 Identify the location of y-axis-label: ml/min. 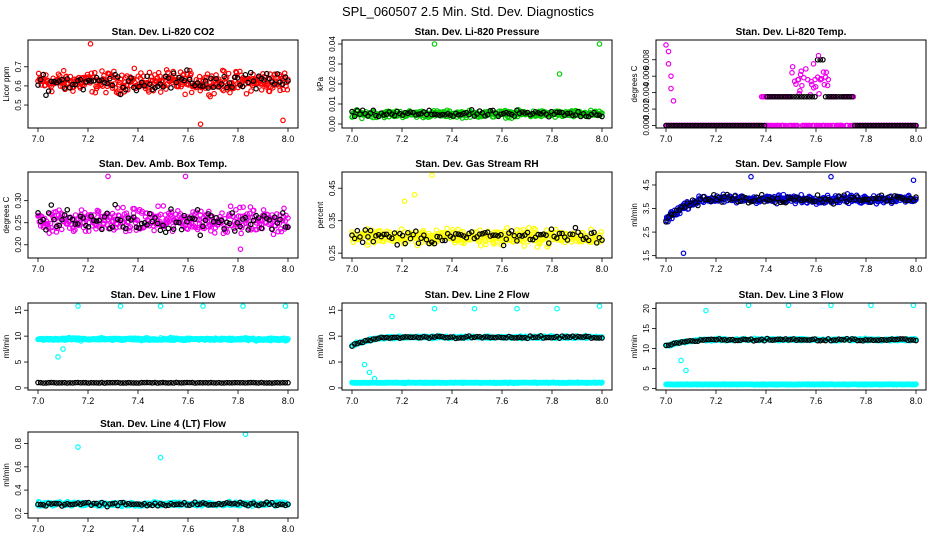
(320, 347).